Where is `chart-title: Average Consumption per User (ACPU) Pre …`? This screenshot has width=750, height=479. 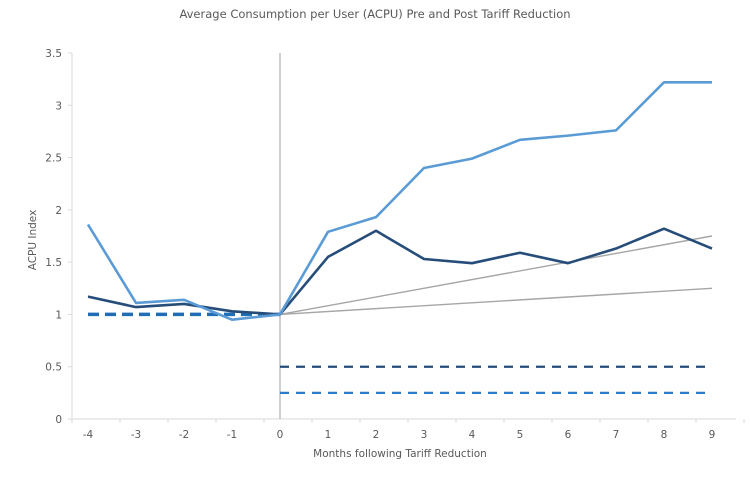
chart-title: Average Consumption per User (ACPU) Pre … is located at coordinates (374, 14).